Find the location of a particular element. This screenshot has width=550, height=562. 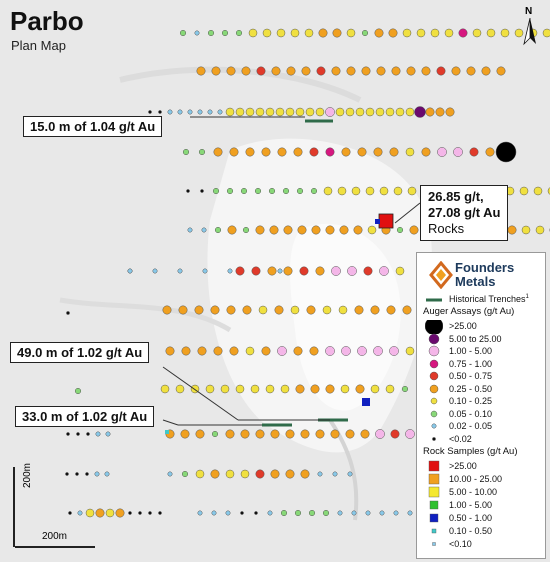

brand-name: Founders Metals is located at coordinates (484, 275).